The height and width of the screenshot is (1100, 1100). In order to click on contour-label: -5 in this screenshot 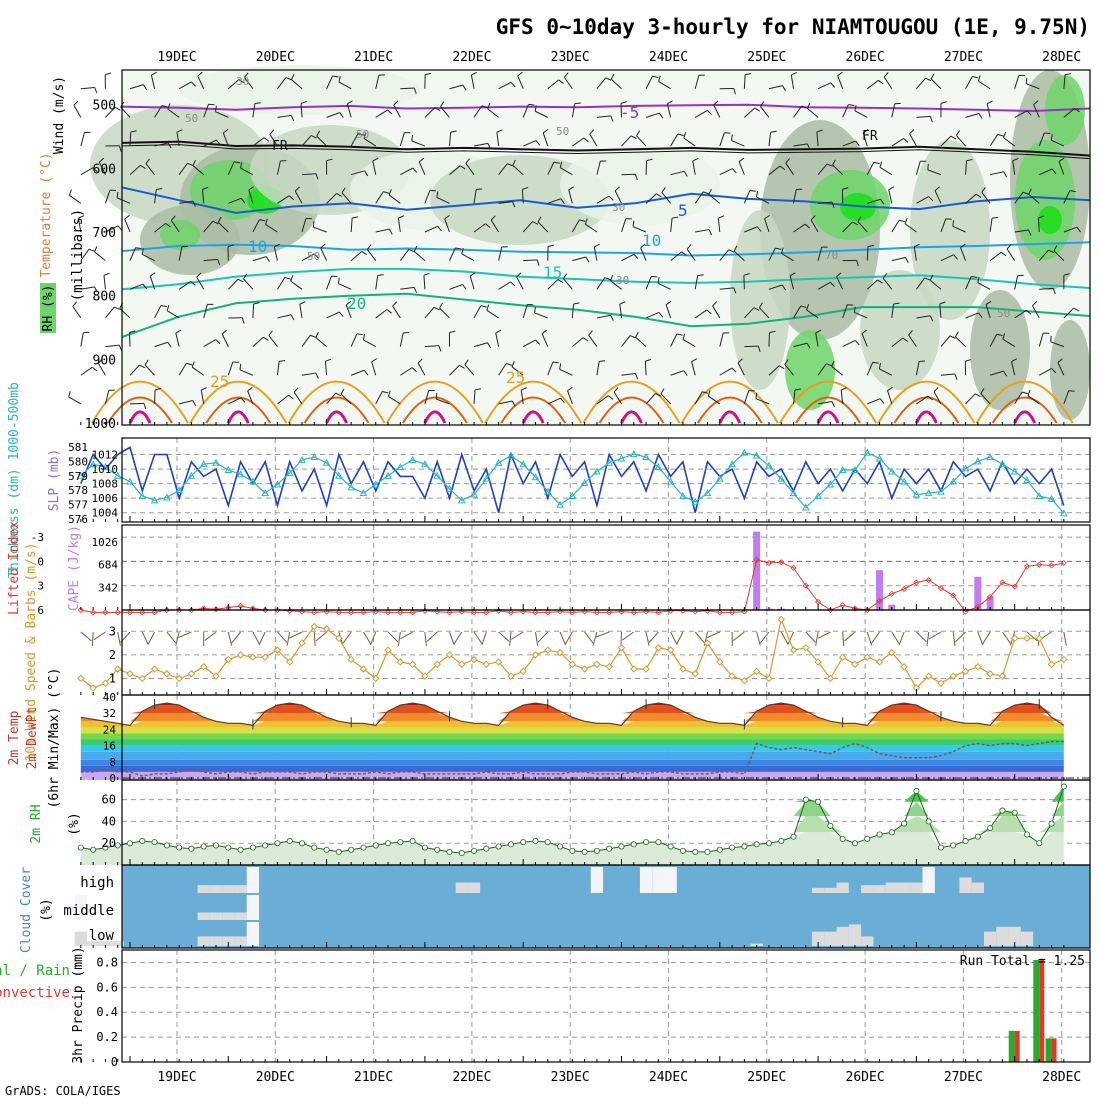, I will do `click(629, 112)`.